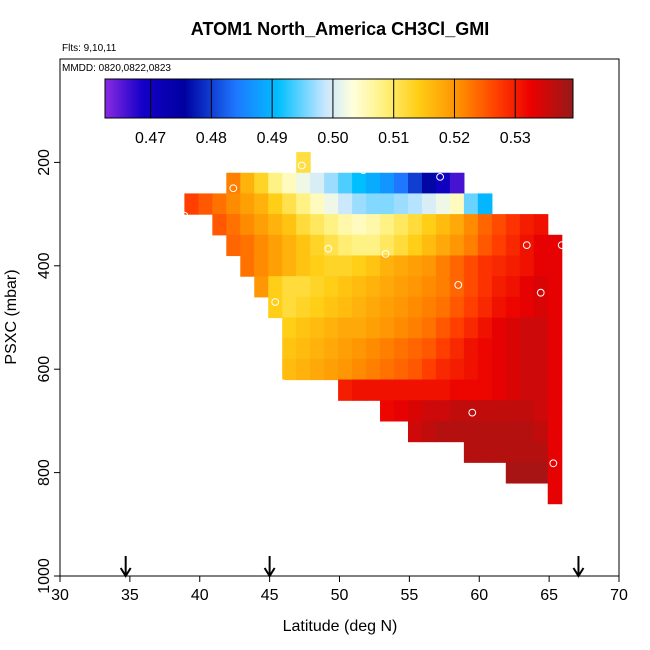  Describe the element at coordinates (454, 138) in the screenshot. I see `colorbar-tick-label: 0.52` at that location.